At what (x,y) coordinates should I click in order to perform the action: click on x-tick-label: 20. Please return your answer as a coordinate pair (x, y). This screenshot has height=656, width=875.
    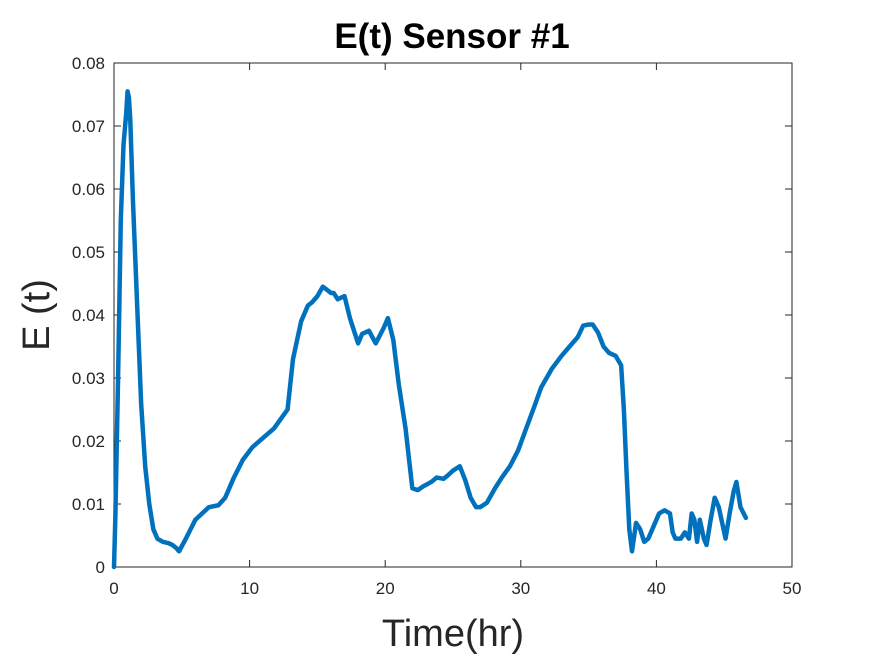
    Looking at the image, I should click on (385, 588).